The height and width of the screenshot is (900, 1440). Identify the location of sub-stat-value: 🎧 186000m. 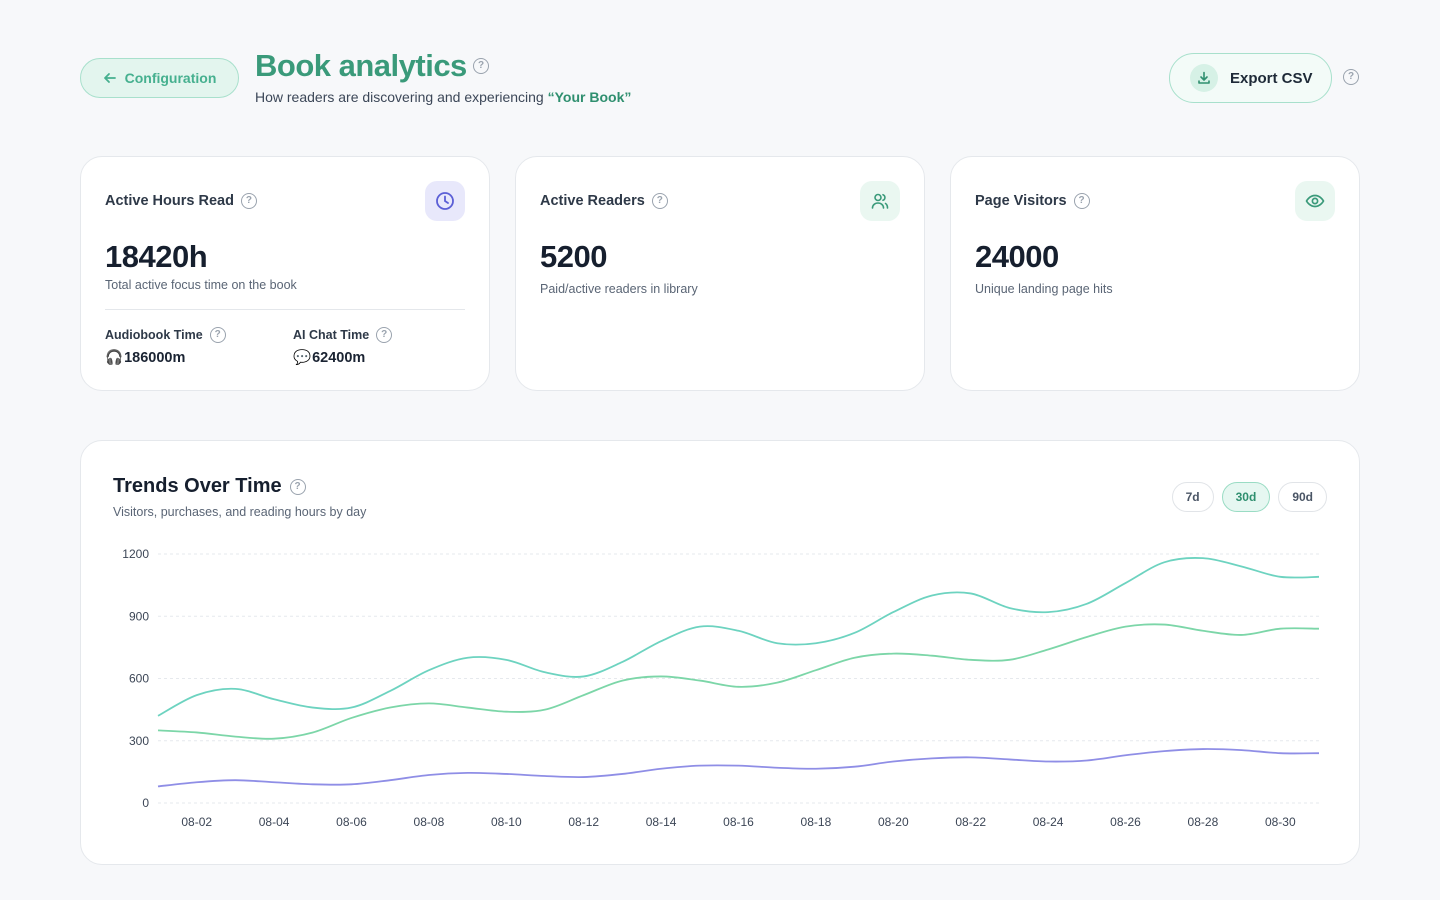
(165, 358).